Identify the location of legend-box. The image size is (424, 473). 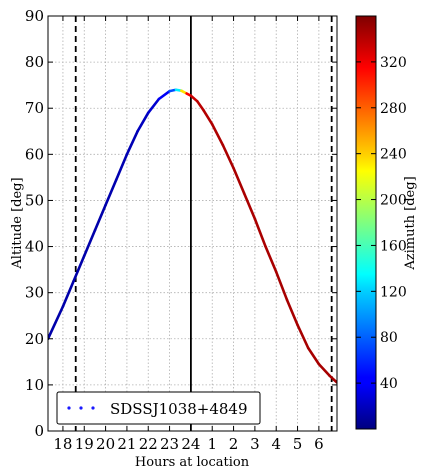
(158, 408).